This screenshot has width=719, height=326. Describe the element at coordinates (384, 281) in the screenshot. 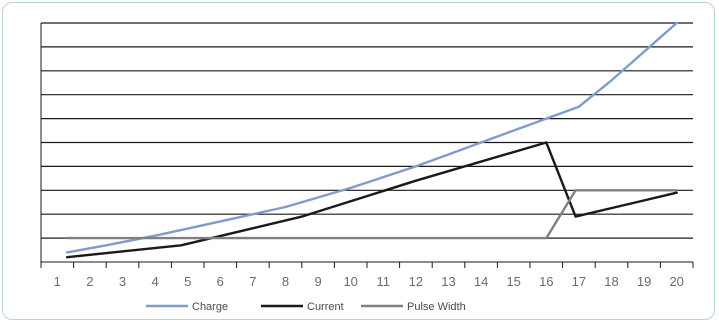

I see `x-tick-label: 11` at that location.